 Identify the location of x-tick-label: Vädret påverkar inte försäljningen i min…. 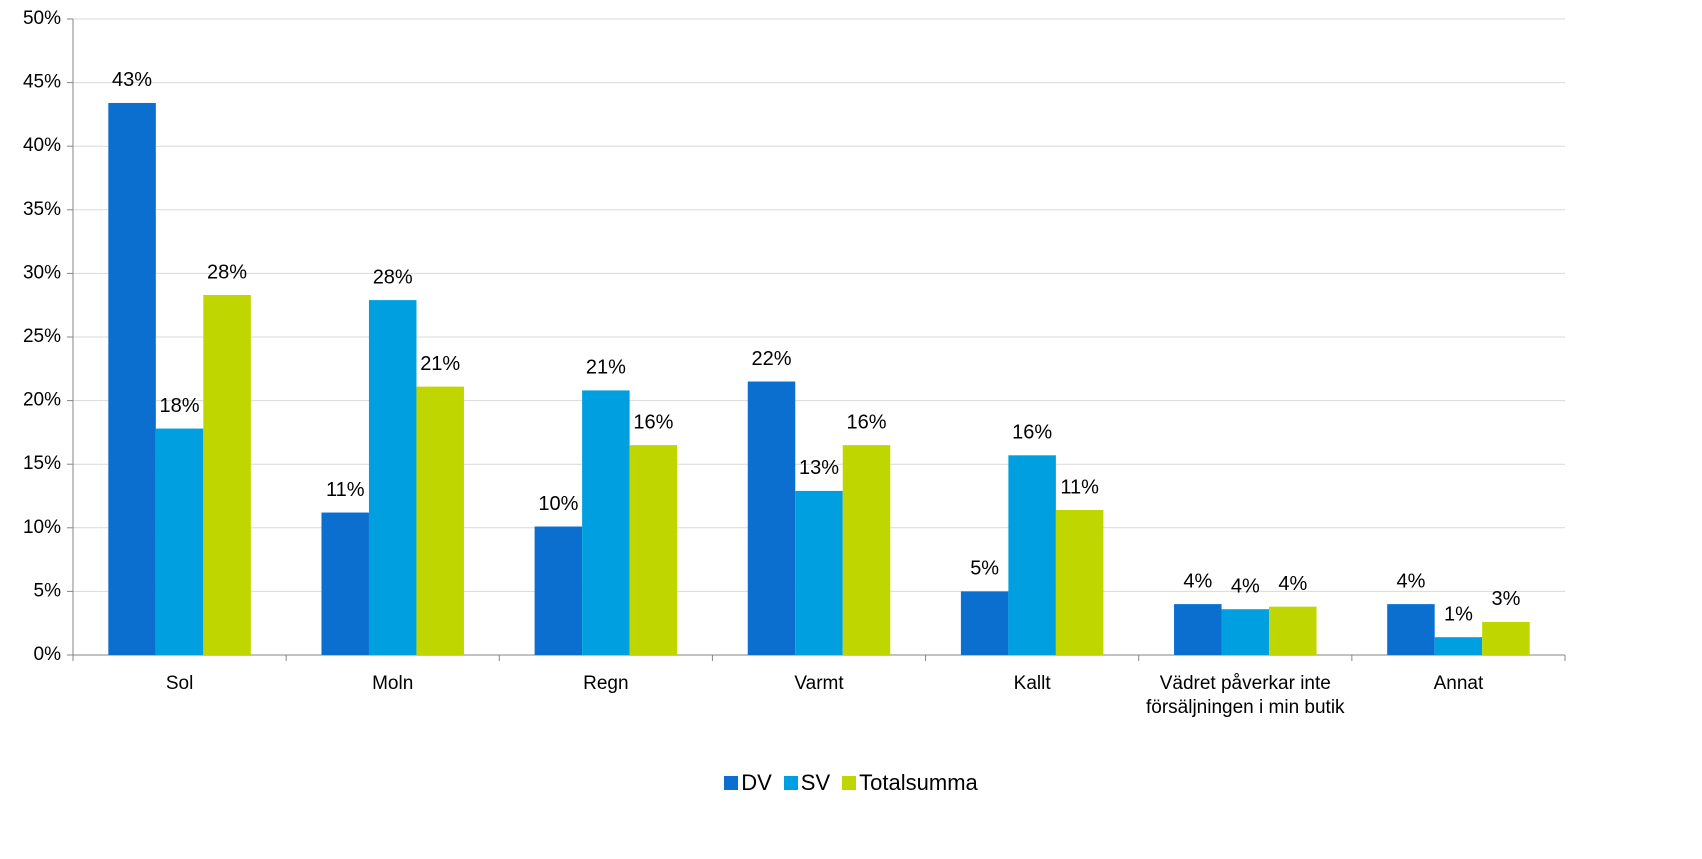
(1245, 695).